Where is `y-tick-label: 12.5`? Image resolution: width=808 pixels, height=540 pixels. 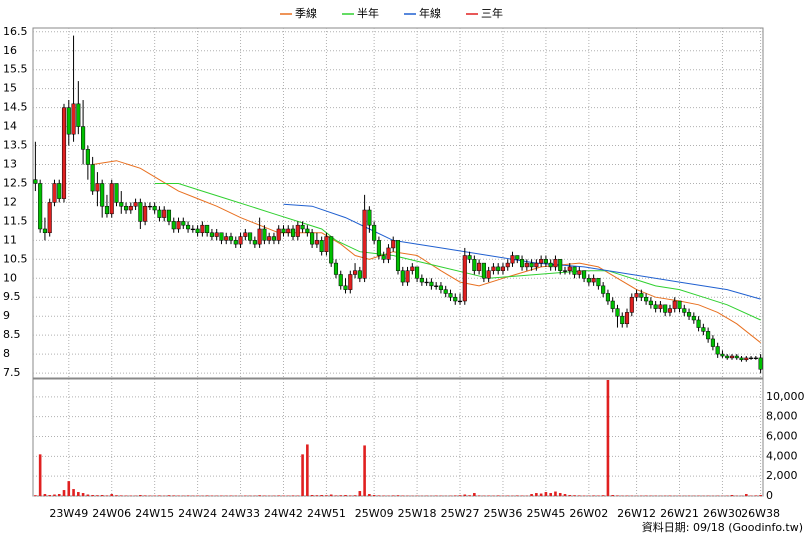 y-tick-label: 12.5 is located at coordinates (15, 182).